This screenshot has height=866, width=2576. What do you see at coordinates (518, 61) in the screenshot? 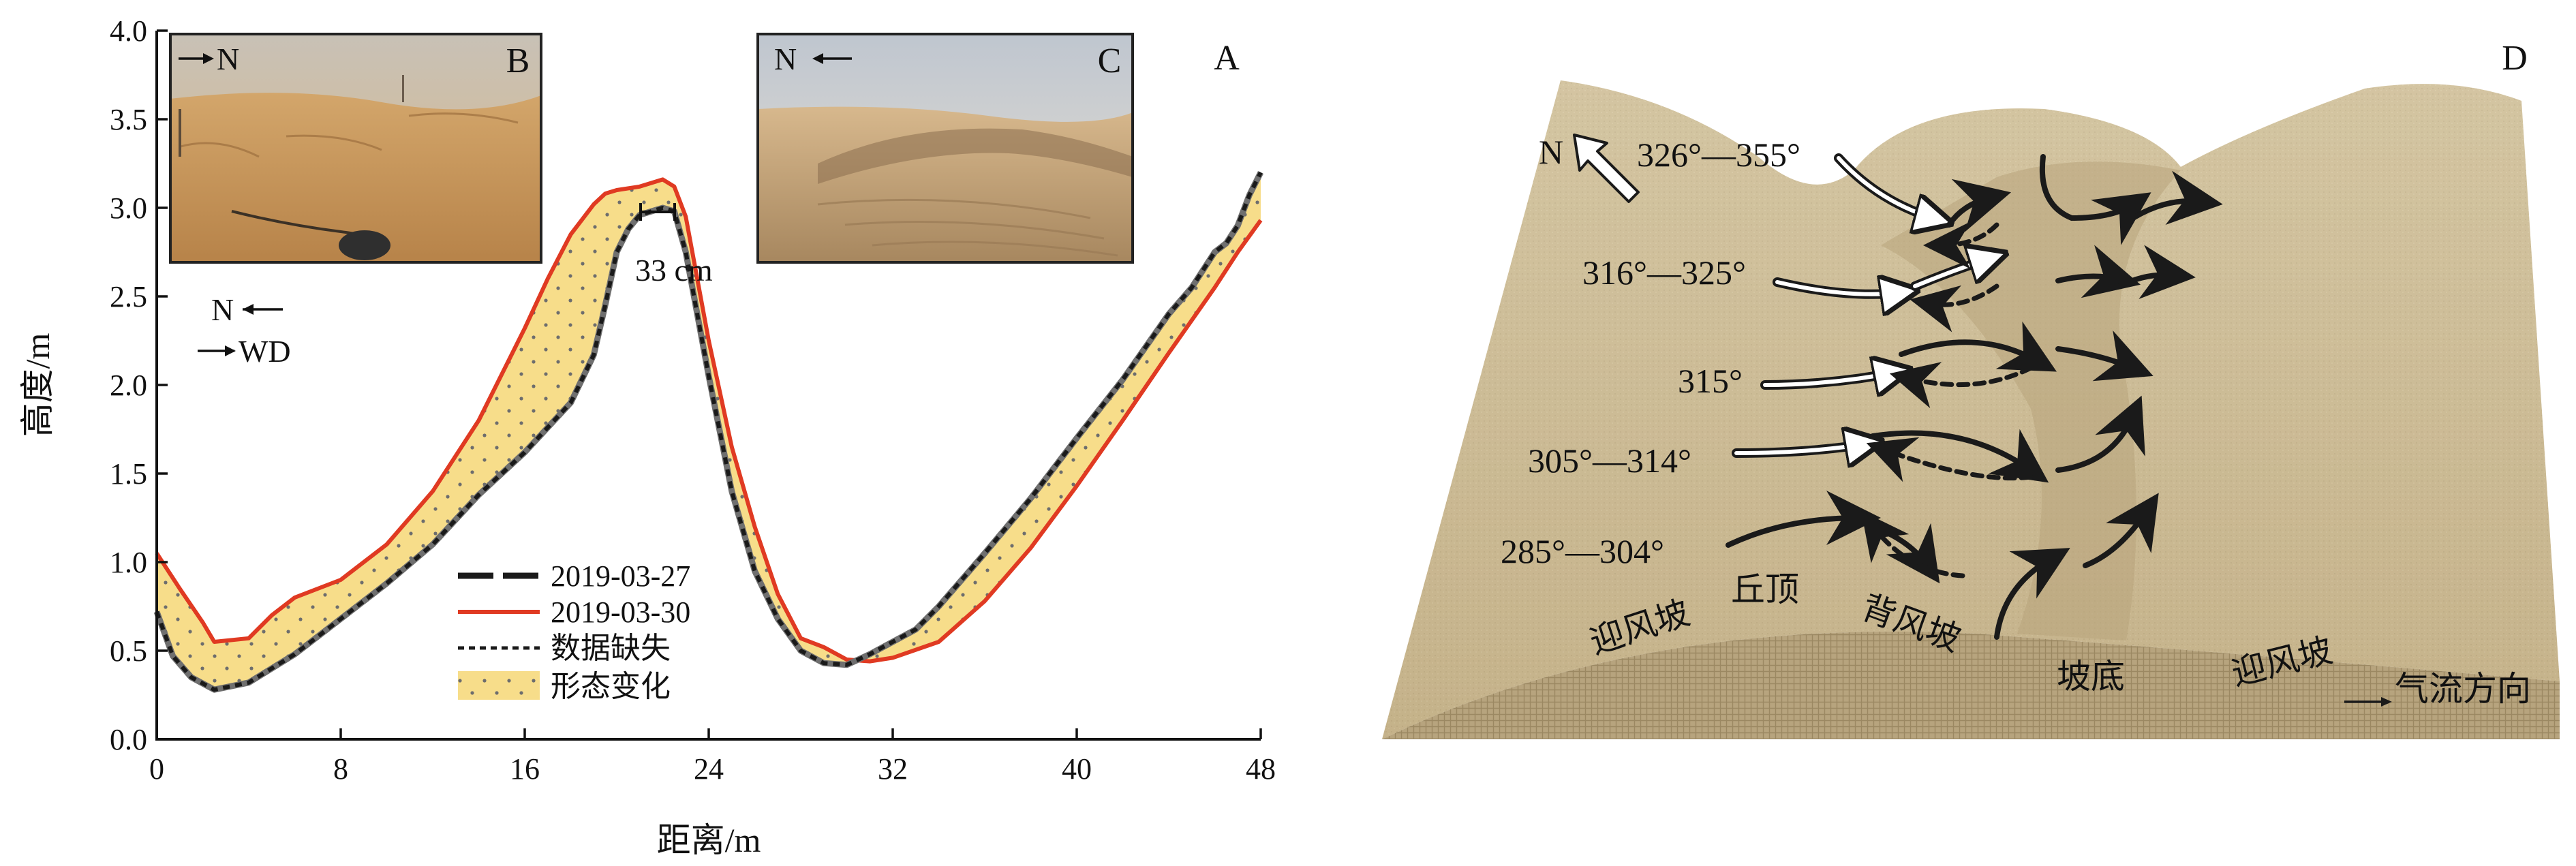
I see `photo-b-letter: B` at bounding box center [518, 61].